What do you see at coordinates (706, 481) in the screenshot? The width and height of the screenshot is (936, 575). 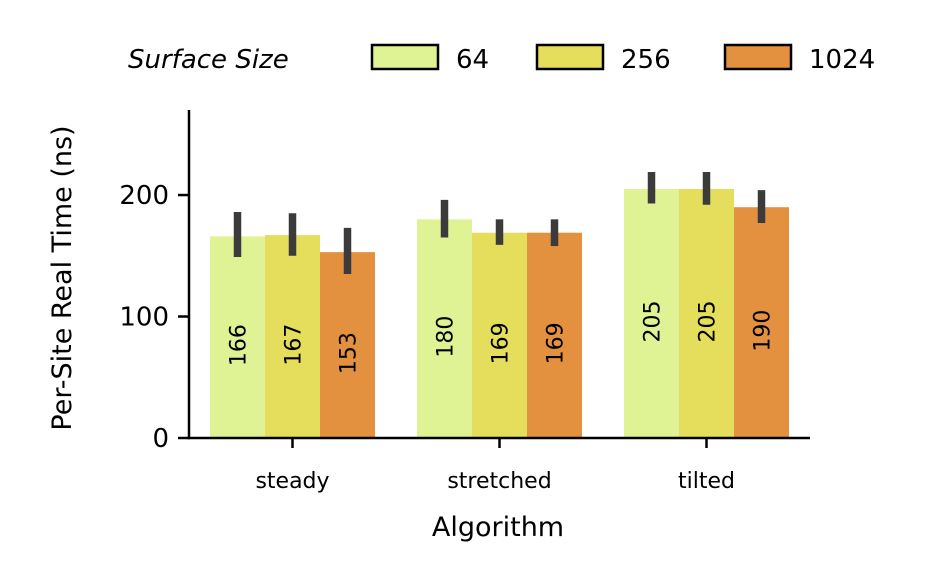 I see `x-tick-label-tilted: tilted` at bounding box center [706, 481].